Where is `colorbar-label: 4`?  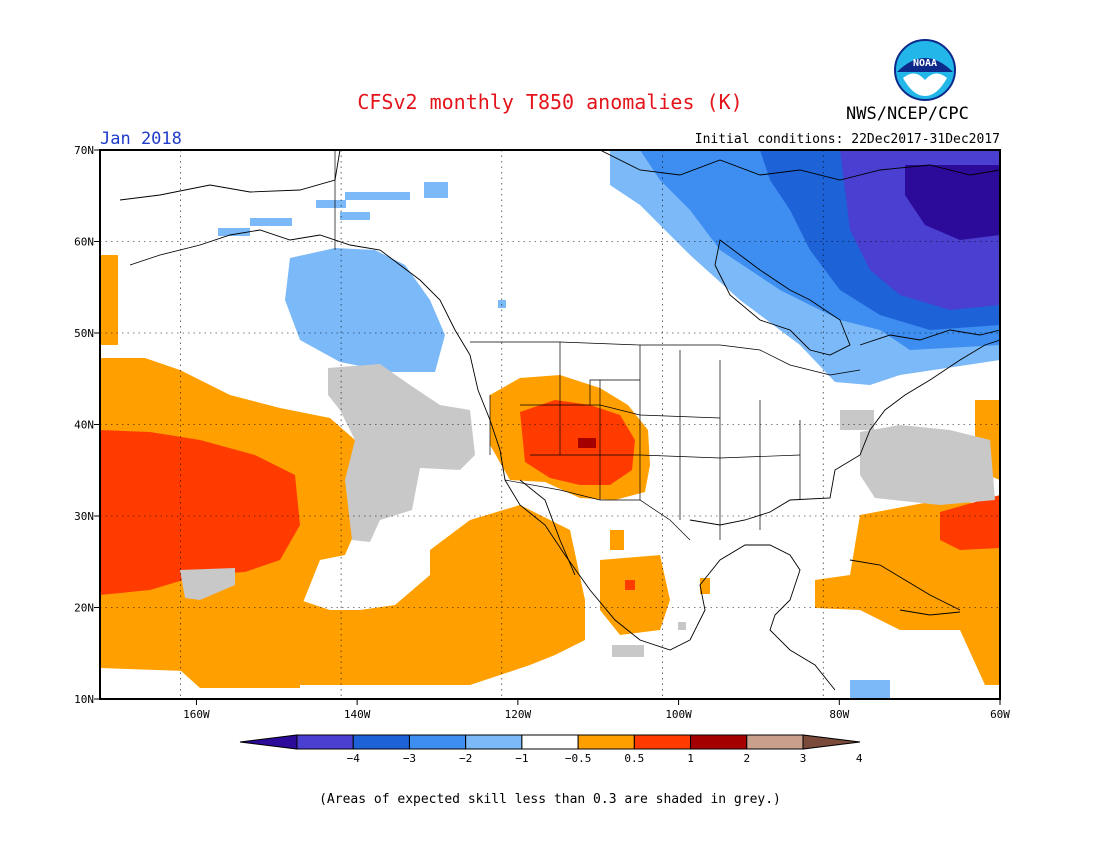 colorbar-label: 4 is located at coordinates (859, 758).